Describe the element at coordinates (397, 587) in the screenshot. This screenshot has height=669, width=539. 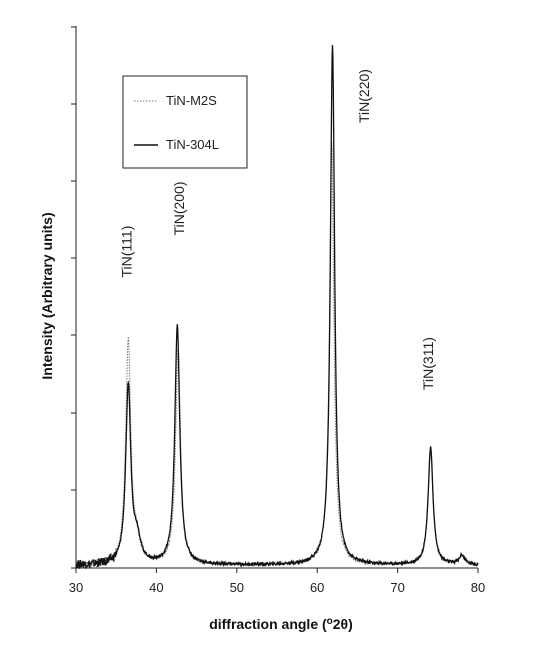
I see `x-tick-label: 70` at that location.